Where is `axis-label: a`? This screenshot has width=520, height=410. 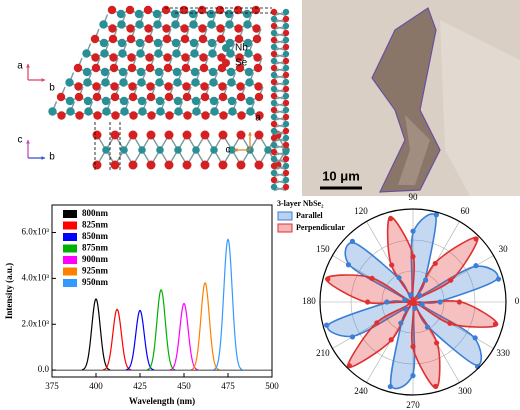 axis-label: a is located at coordinates (20, 66).